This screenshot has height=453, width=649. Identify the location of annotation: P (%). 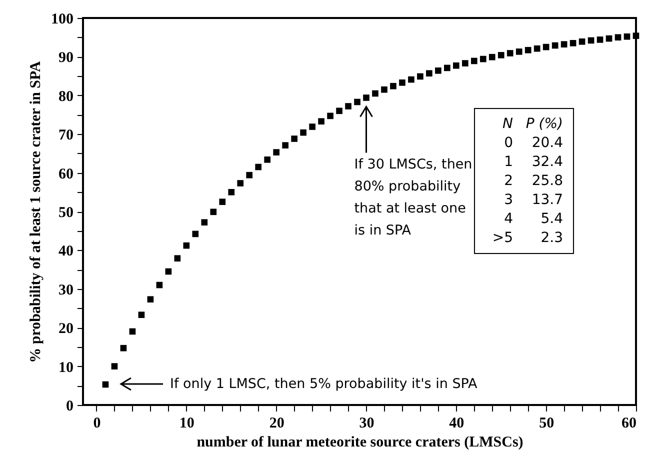
(543, 124).